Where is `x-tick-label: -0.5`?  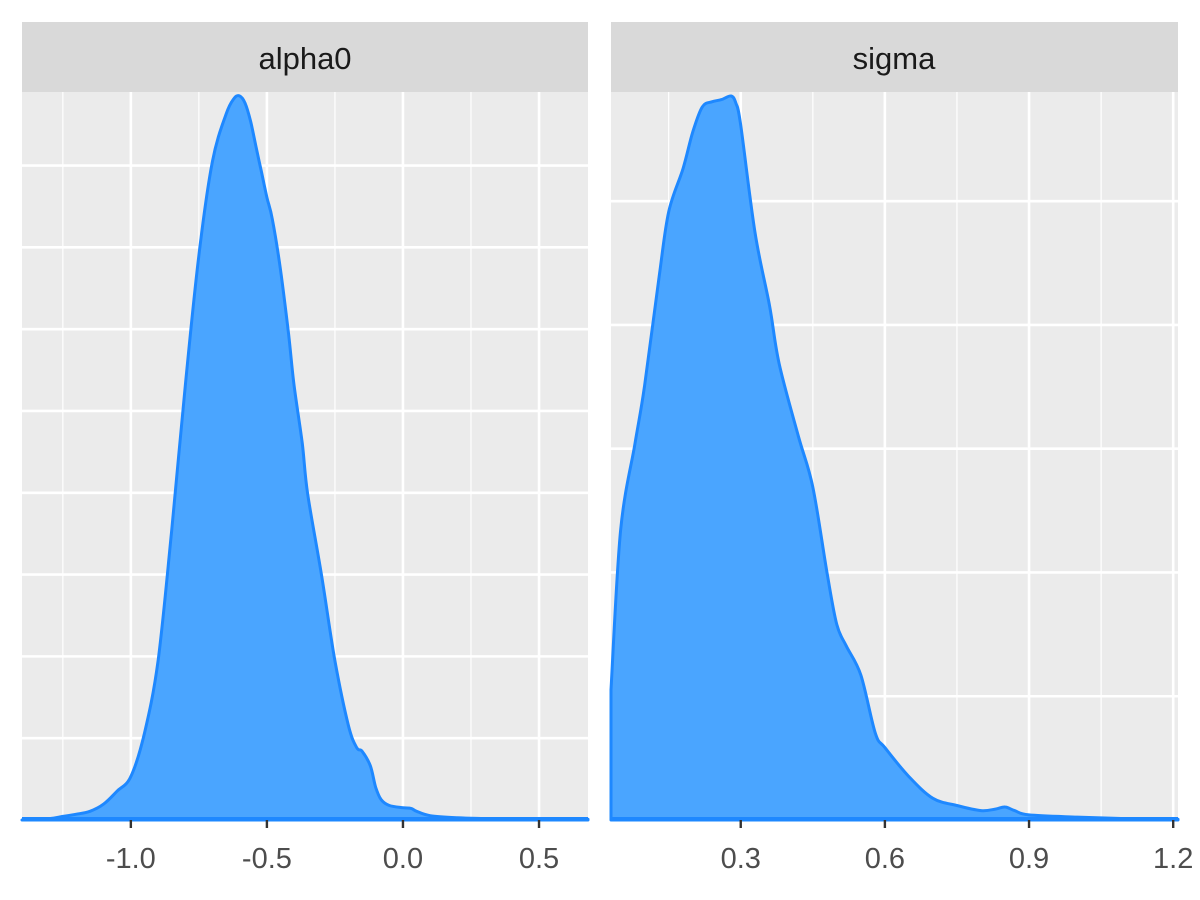
x-tick-label: -0.5 is located at coordinates (267, 859).